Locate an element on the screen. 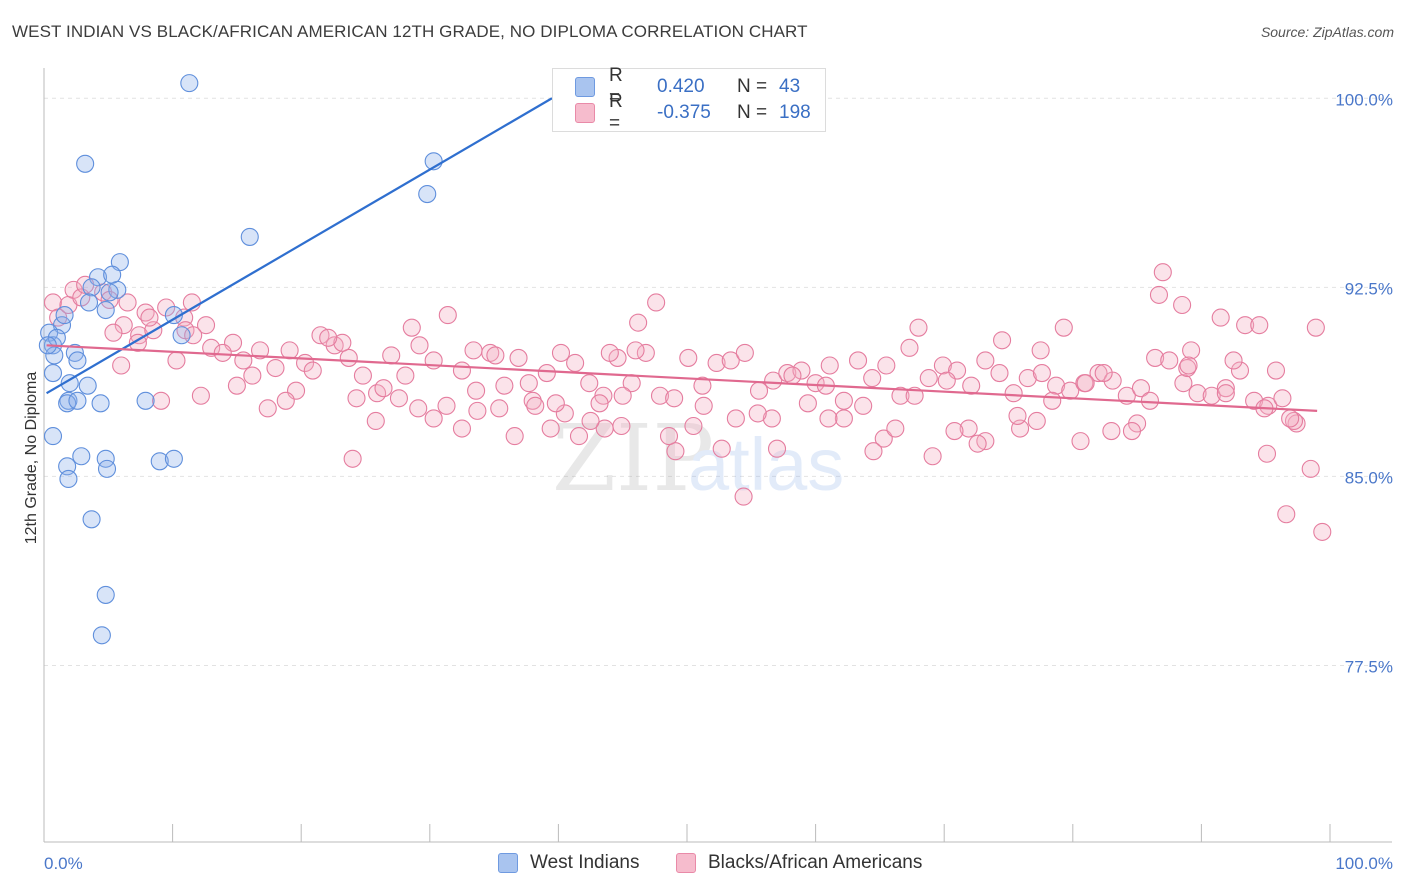 Image resolution: width=1406 pixels, height=892 pixels. legend-label-blacks: Blacks/African Americans is located at coordinates (815, 862).